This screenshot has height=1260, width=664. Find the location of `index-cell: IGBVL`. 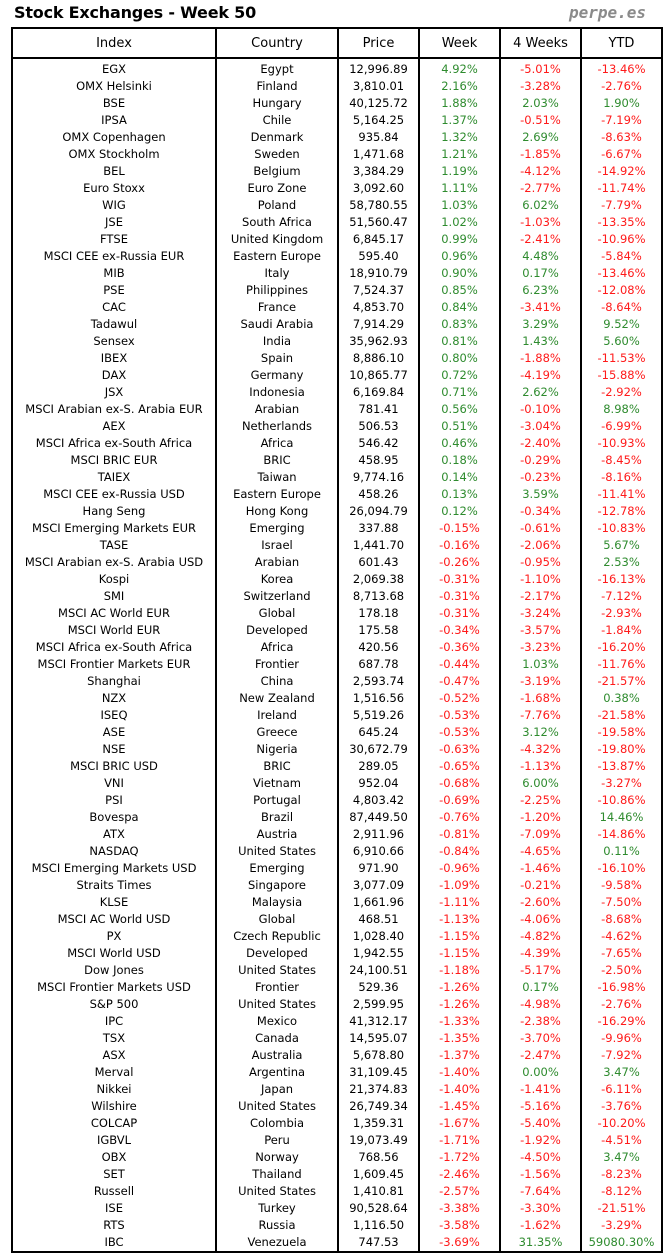

index-cell: IGBVL is located at coordinates (114, 1140).